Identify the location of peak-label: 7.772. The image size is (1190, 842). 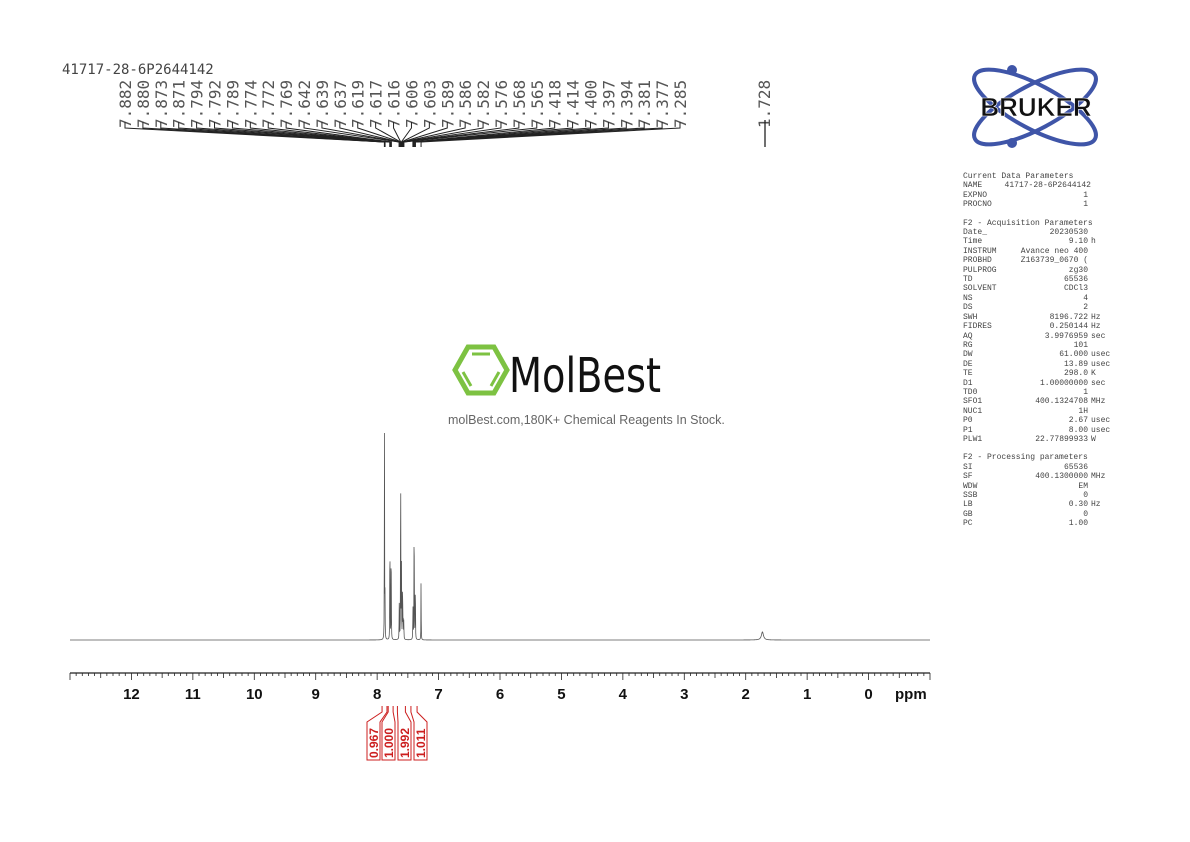
(268, 104).